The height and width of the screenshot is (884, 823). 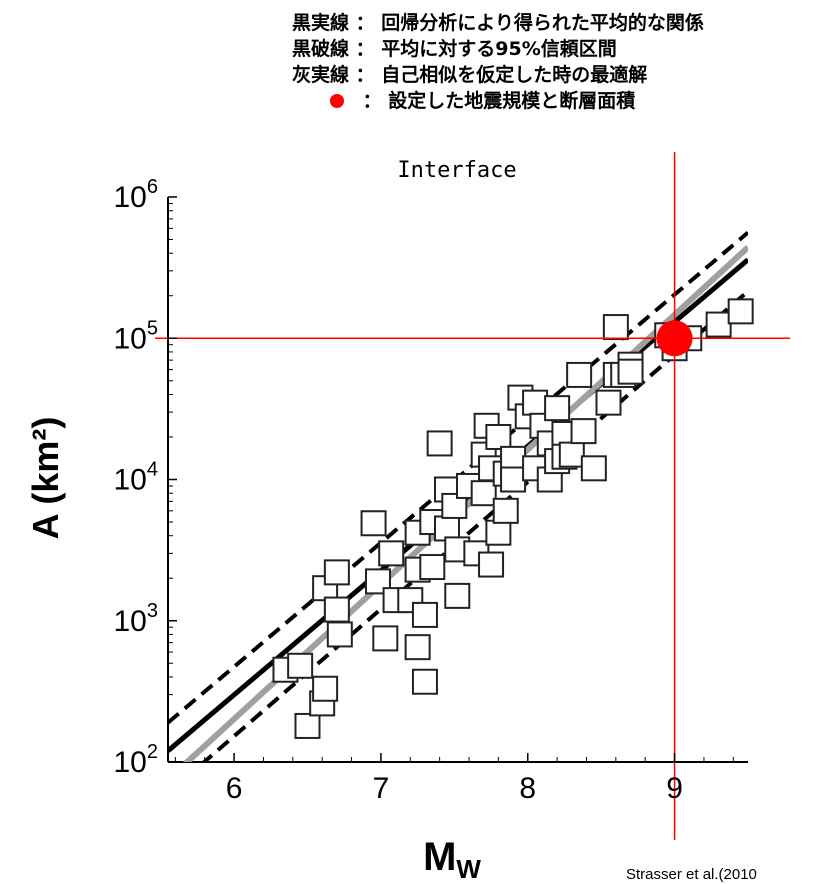 I want to click on highlight-point, so click(x=674, y=338).